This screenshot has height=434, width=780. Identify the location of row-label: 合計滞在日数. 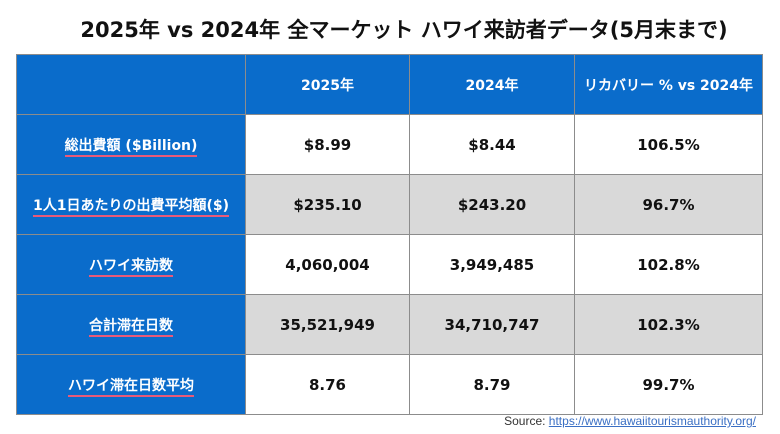
(131, 327).